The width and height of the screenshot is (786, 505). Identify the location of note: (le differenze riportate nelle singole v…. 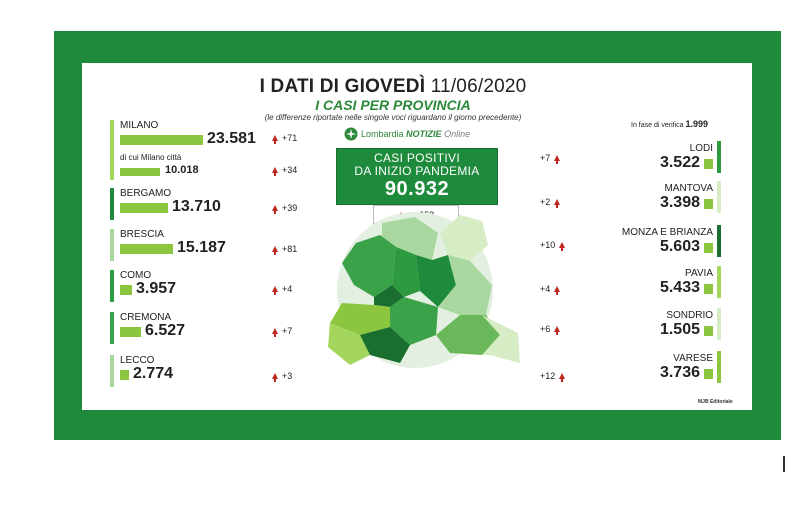
(393, 117).